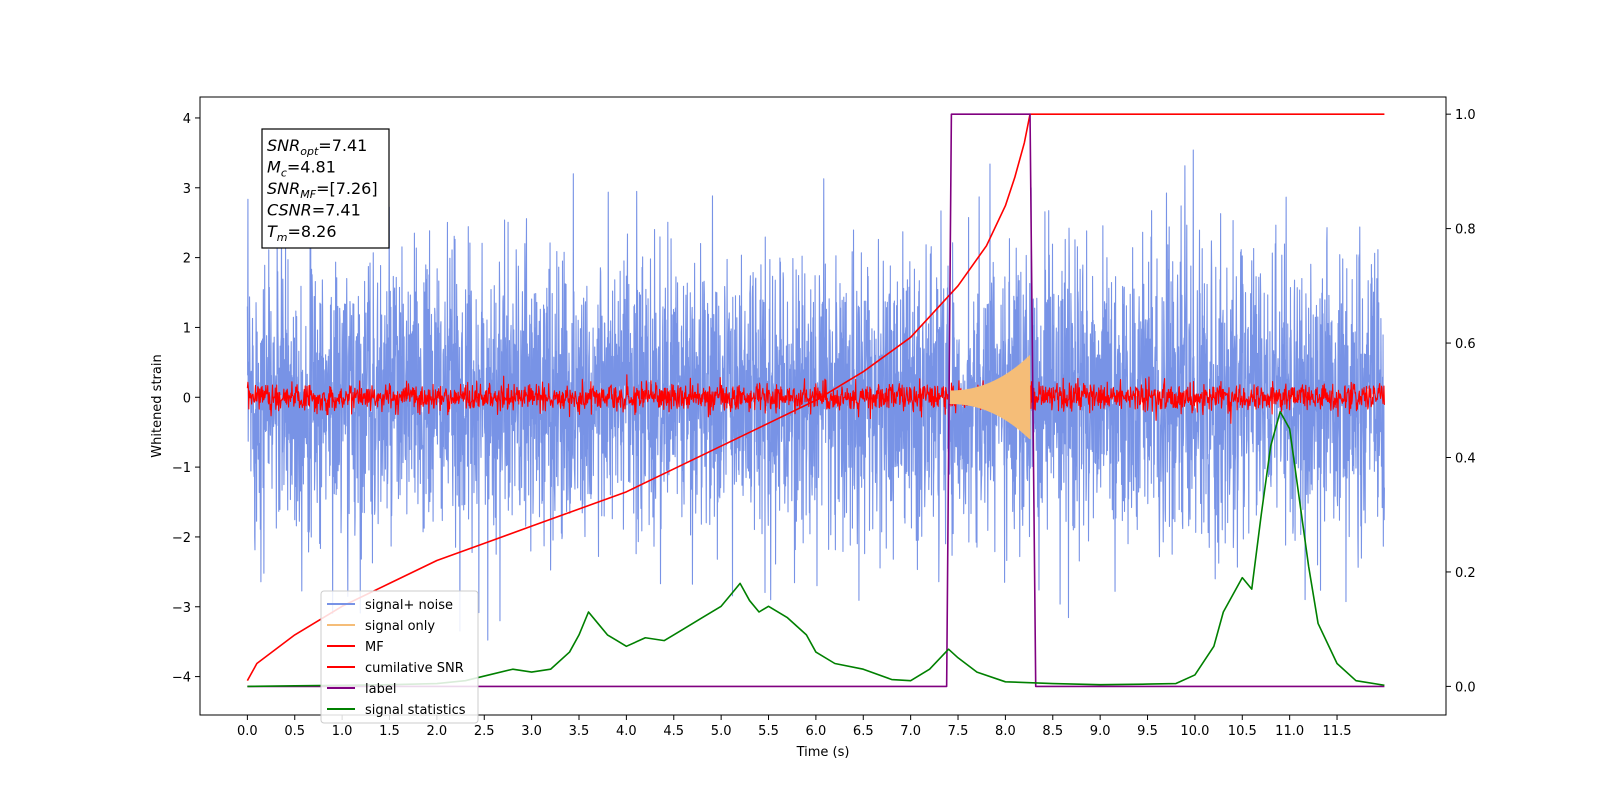  Describe the element at coordinates (531, 731) in the screenshot. I see `x-tick-label: 3.0` at that location.